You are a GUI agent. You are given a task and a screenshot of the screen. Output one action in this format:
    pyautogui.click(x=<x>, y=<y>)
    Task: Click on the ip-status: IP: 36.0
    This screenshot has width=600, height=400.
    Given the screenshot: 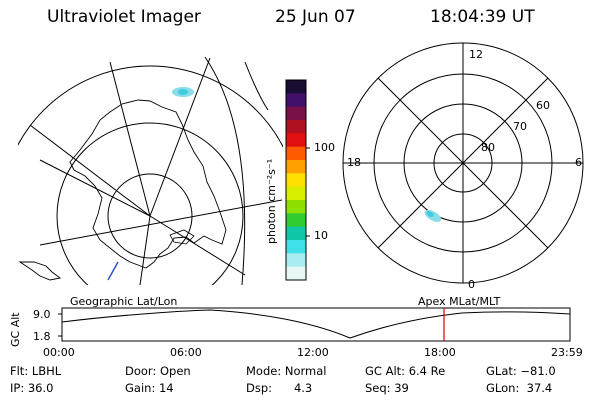 What is the action you would take?
    pyautogui.click(x=32, y=388)
    